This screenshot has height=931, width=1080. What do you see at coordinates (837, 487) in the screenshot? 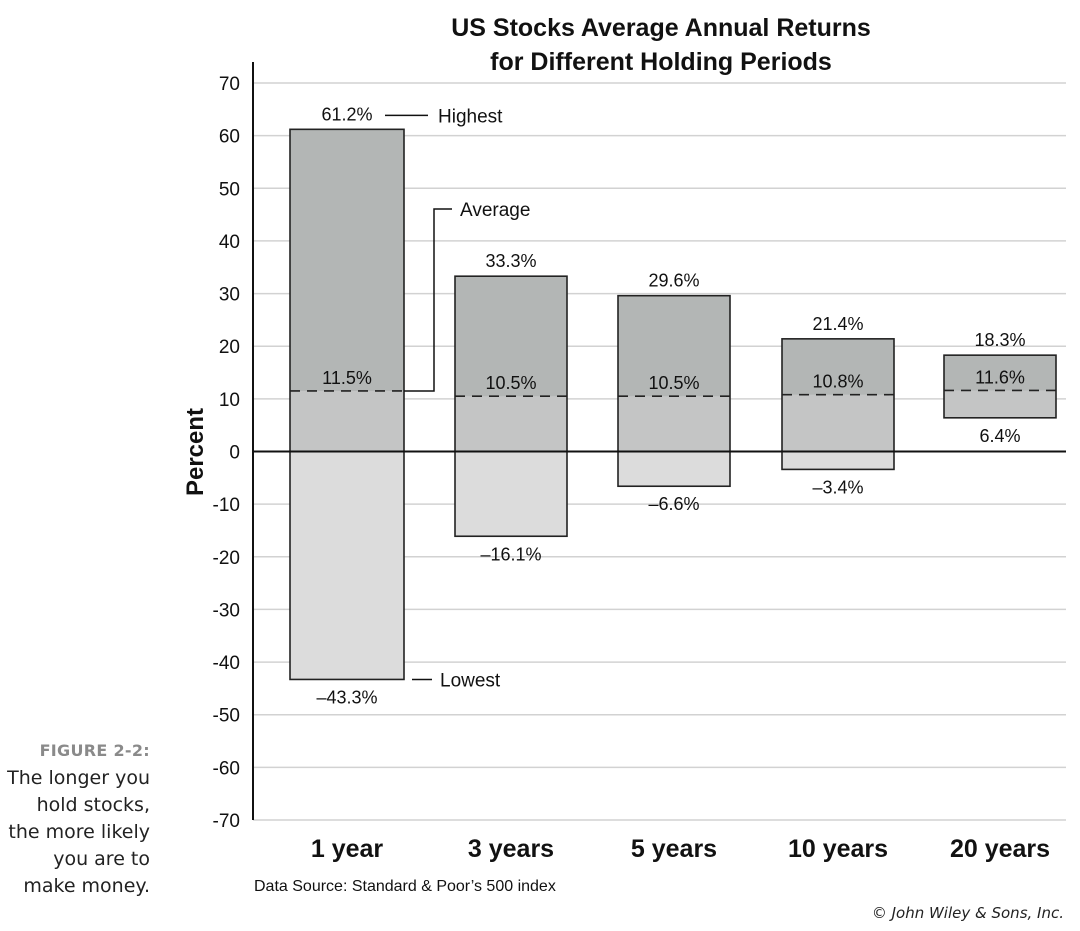
I see `lowest-value-label: –3.4%` at bounding box center [837, 487].